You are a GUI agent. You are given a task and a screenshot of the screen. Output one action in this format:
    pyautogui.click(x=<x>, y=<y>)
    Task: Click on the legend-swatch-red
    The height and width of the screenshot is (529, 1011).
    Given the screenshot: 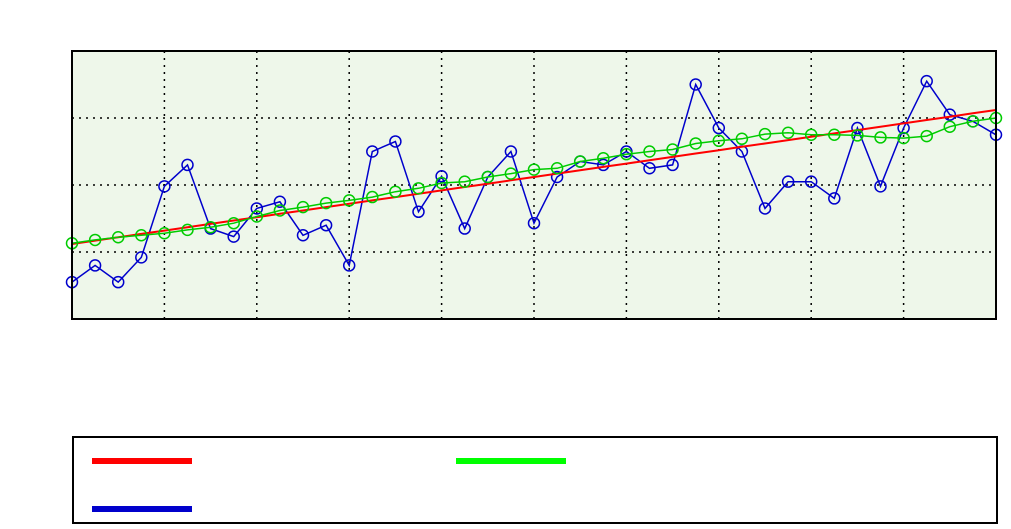 What is the action you would take?
    pyautogui.click(x=142, y=461)
    